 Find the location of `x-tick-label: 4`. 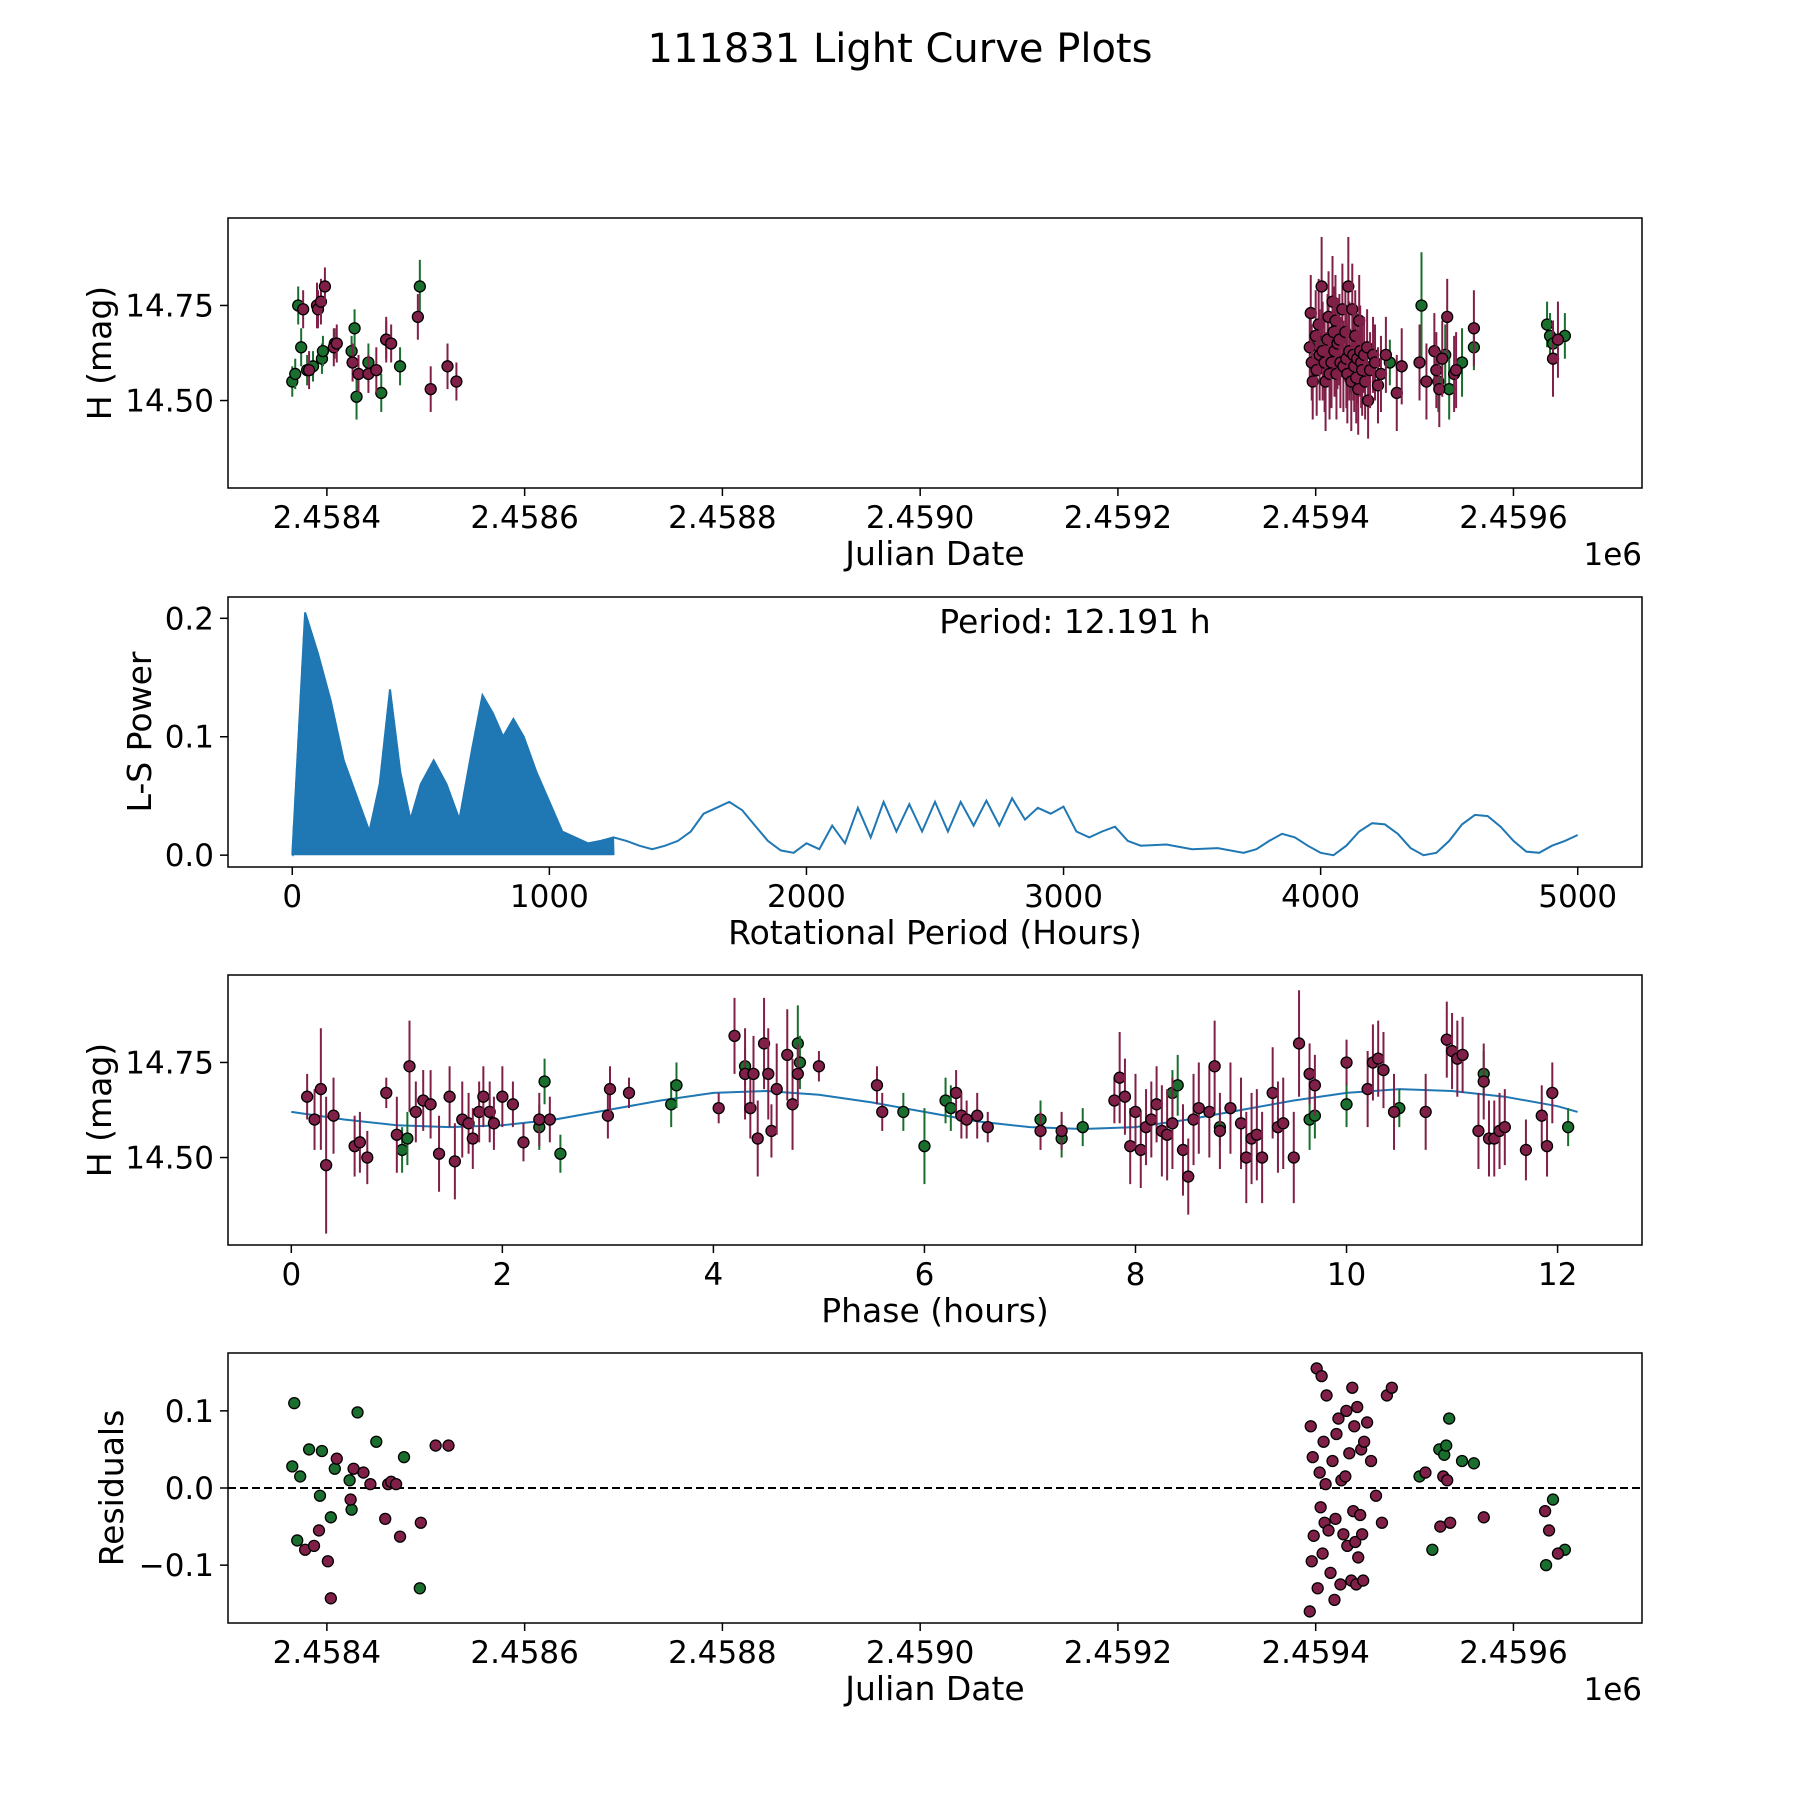

x-tick-label: 4 is located at coordinates (714, 1275).